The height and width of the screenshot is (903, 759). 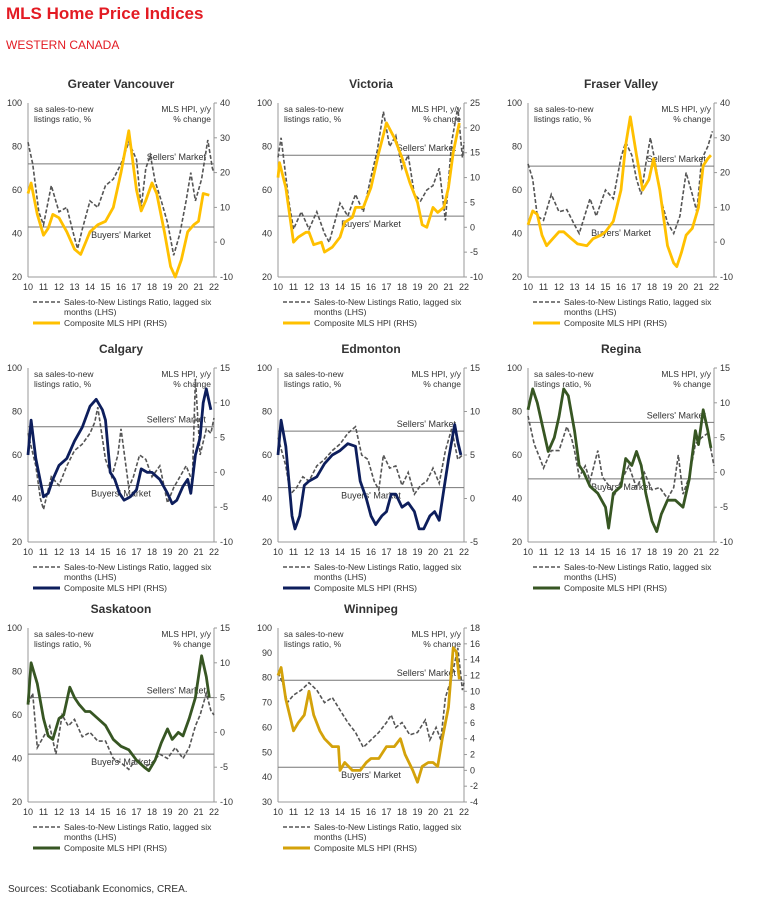 I want to click on x-tick-label: 13, so click(x=574, y=287).